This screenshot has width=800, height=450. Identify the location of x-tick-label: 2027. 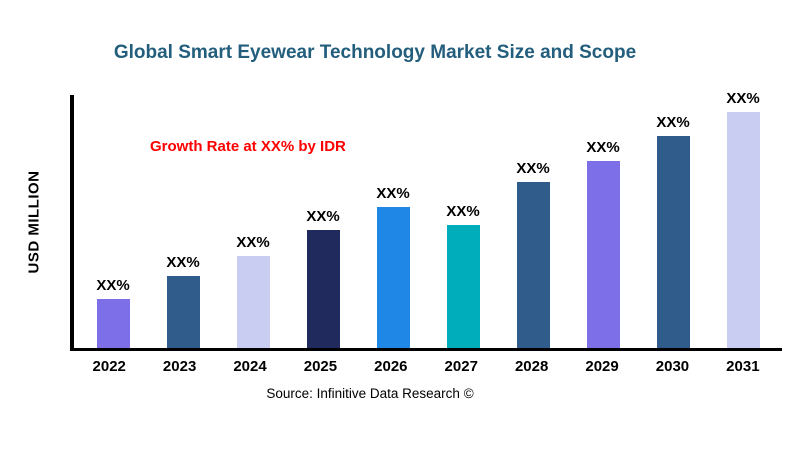
(461, 366).